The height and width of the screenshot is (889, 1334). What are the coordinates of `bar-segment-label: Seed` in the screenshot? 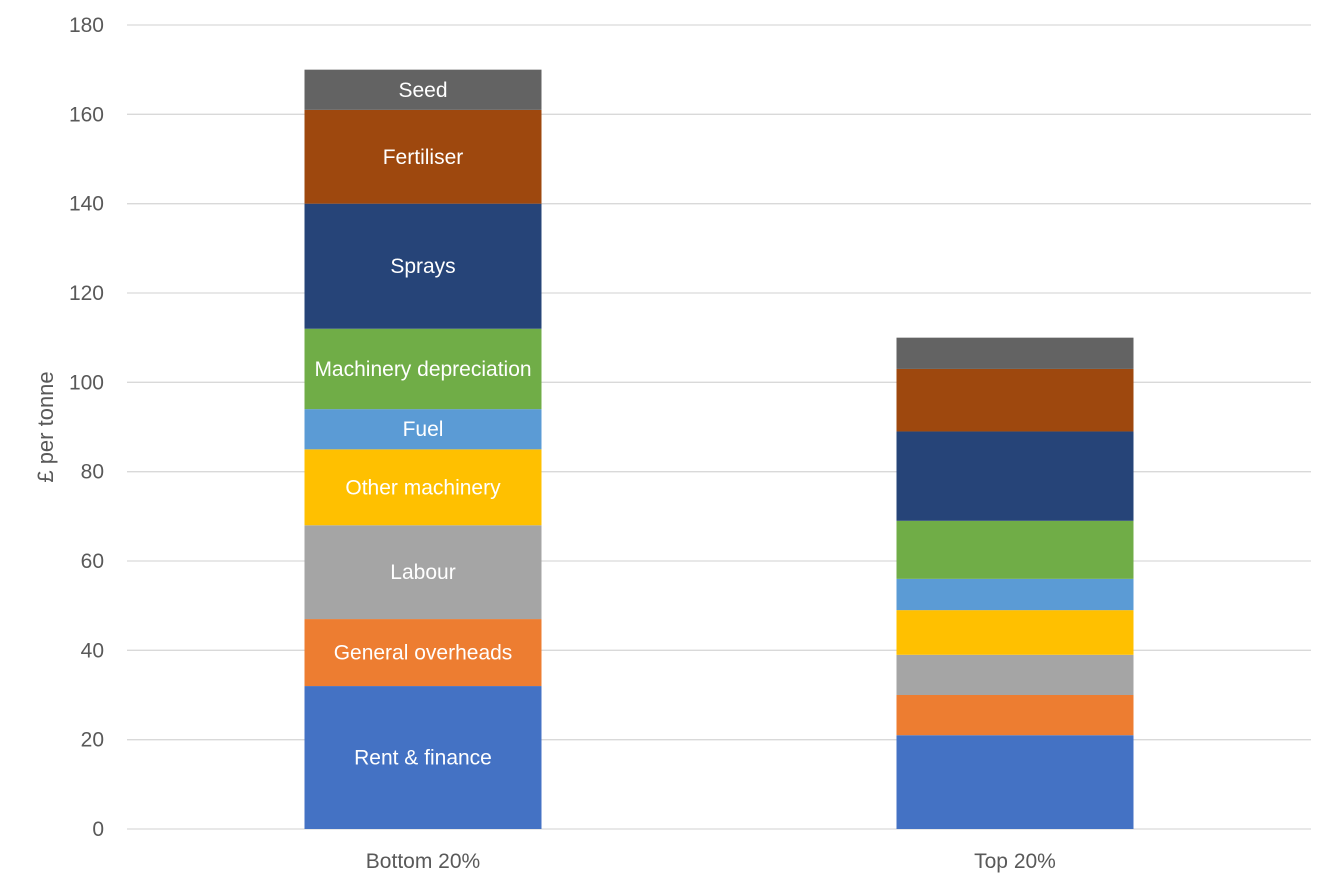 It's located at (422, 90).